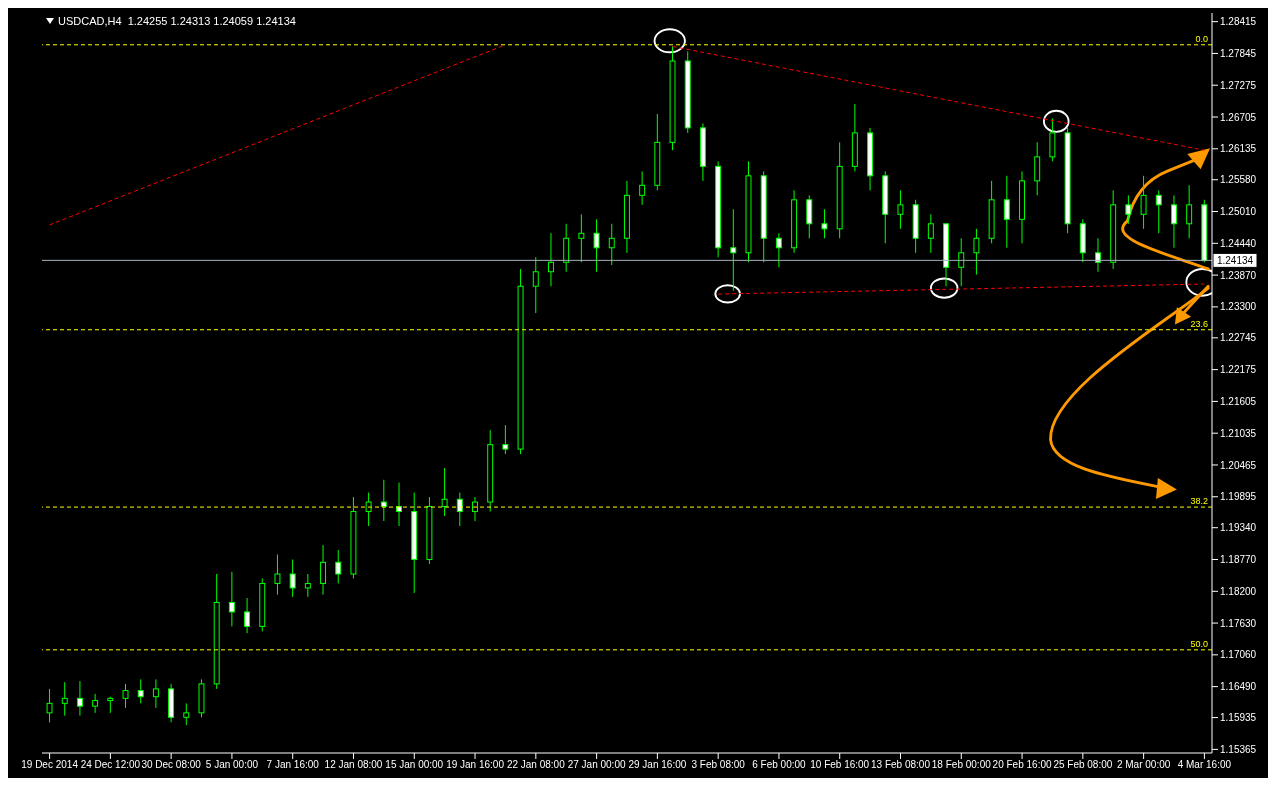  Describe the element at coordinates (293, 765) in the screenshot. I see `x-tick-label: 7 Jan 16:00` at that location.